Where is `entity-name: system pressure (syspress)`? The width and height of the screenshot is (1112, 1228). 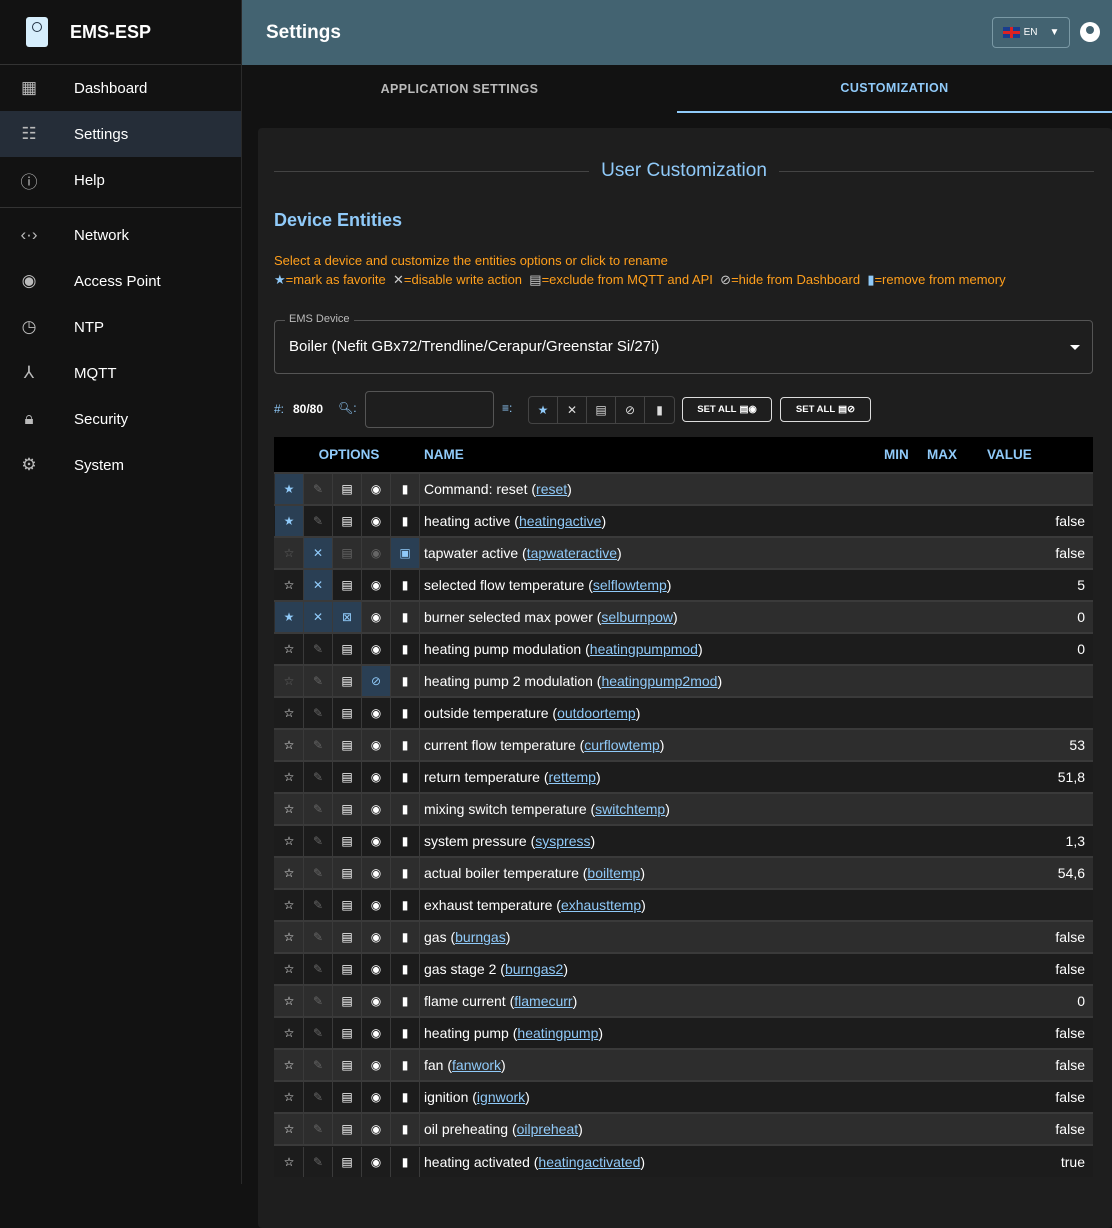
entity-name: system pressure (syspress) is located at coordinates (510, 841).